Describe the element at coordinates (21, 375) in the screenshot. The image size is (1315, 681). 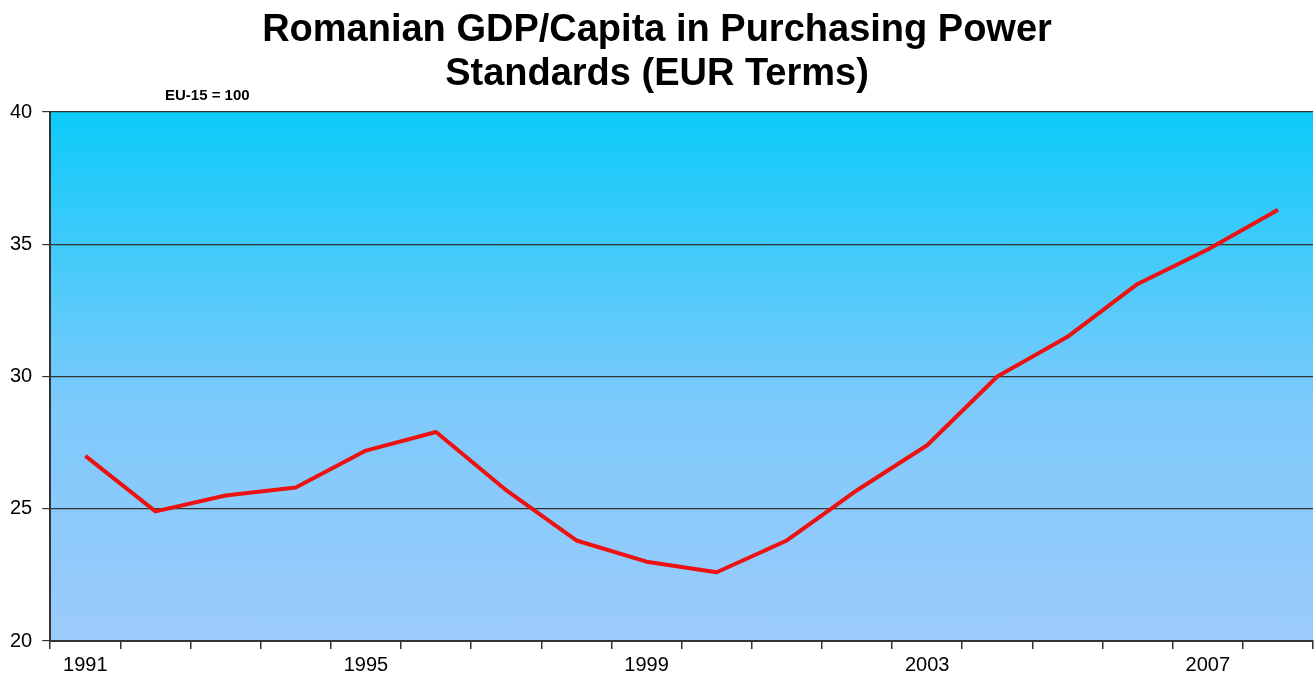
I see `y-tick-label: 30` at that location.